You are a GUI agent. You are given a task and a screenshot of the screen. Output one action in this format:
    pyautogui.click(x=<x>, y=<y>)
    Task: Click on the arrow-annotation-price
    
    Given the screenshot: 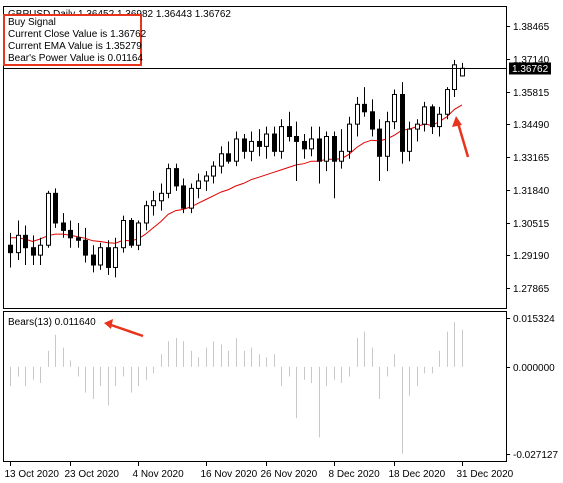 What is the action you would take?
    pyautogui.click(x=461, y=137)
    